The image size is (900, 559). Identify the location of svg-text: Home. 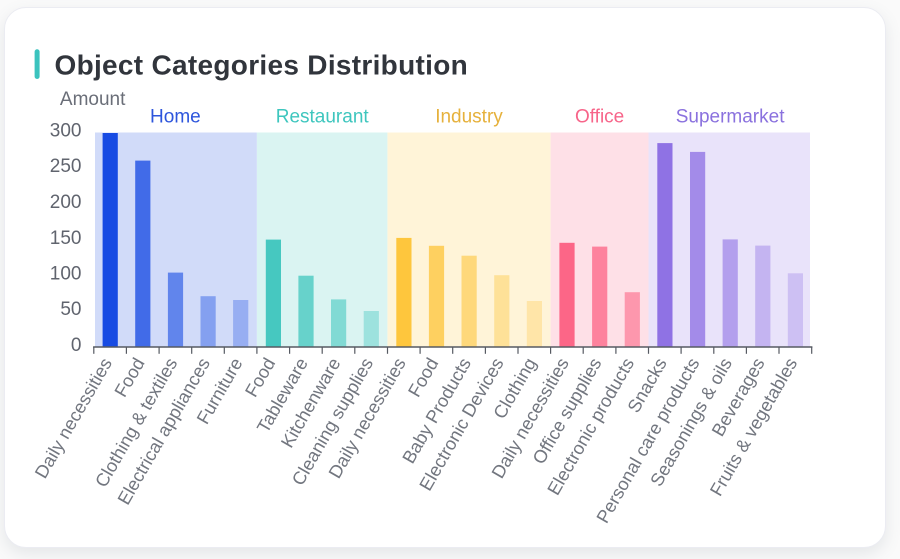
(175, 117).